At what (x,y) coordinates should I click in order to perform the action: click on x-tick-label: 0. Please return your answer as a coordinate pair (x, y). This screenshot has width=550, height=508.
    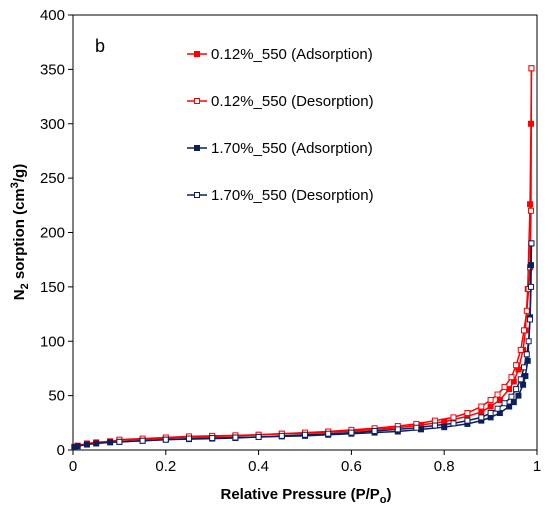
    Looking at the image, I should click on (73, 466).